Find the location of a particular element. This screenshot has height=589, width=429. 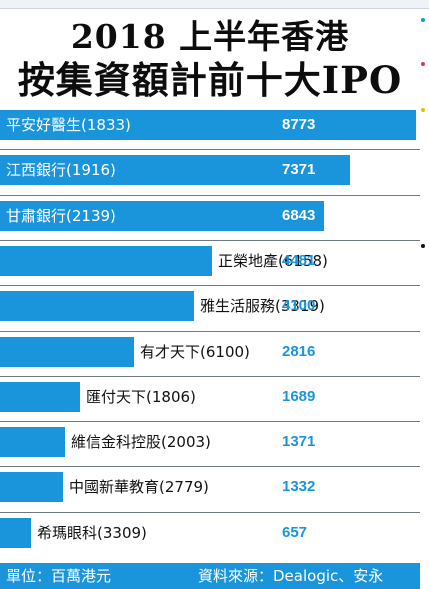

value-label: 1371 is located at coordinates (299, 441).